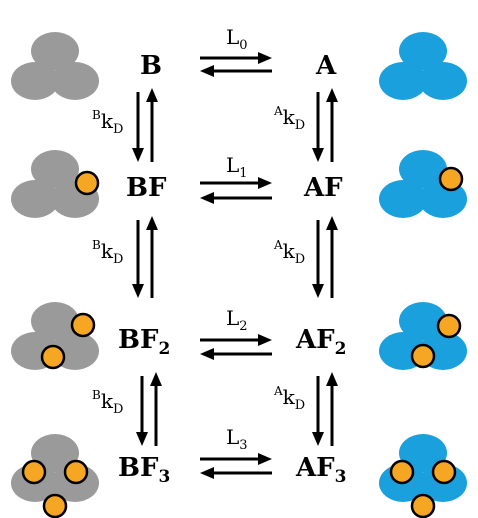 Image resolution: width=478 pixels, height=518 pixels. Describe the element at coordinates (289, 252) in the screenshot. I see `rate-label-right-1: AkD` at that location.